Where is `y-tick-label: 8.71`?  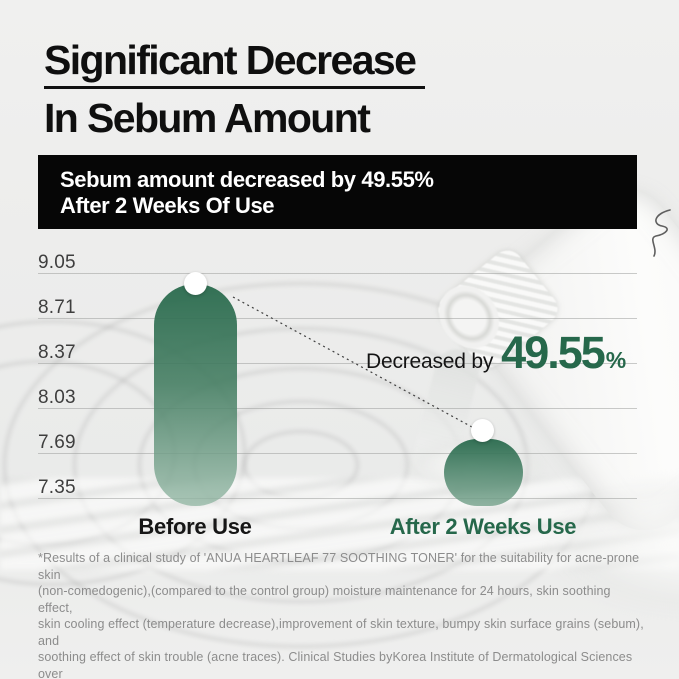
y-tick-label: 8.71 is located at coordinates (57, 307).